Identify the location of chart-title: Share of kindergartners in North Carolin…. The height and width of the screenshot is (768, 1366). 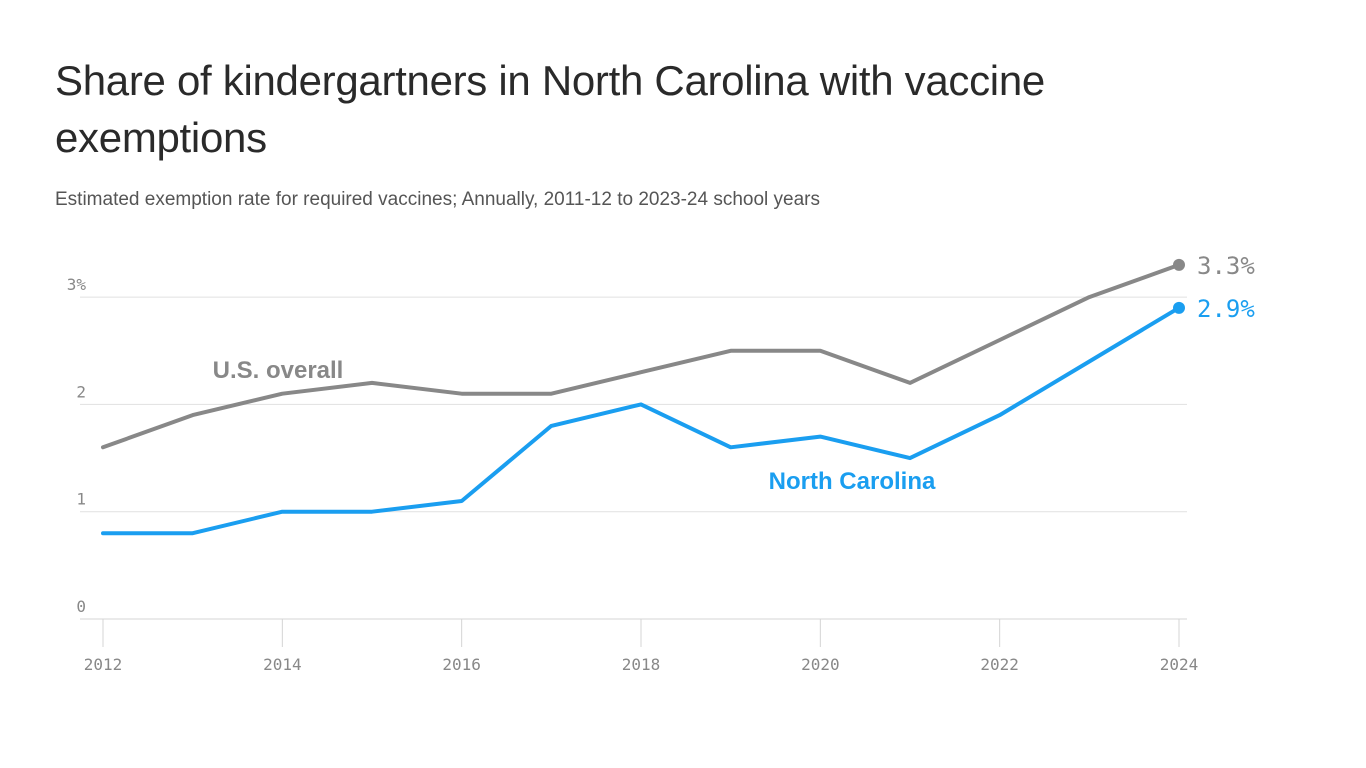
(550, 109).